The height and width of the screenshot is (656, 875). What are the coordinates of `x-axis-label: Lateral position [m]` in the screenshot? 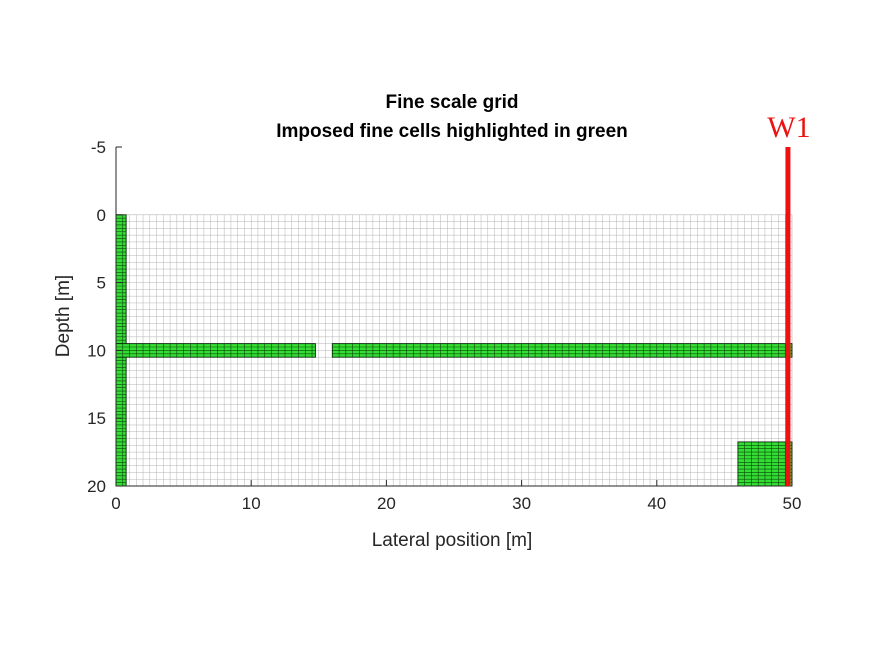 It's located at (452, 540).